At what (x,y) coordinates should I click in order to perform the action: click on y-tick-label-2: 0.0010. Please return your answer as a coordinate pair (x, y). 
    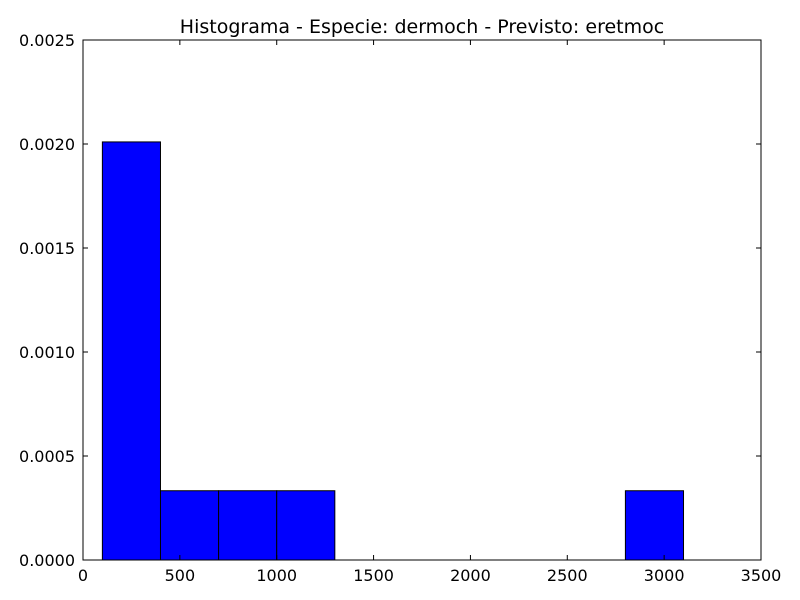
    Looking at the image, I should click on (47, 352).